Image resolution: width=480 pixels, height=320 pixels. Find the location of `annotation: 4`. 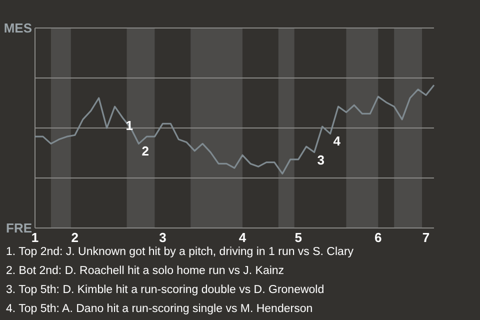

annotation: 4 is located at coordinates (337, 141).